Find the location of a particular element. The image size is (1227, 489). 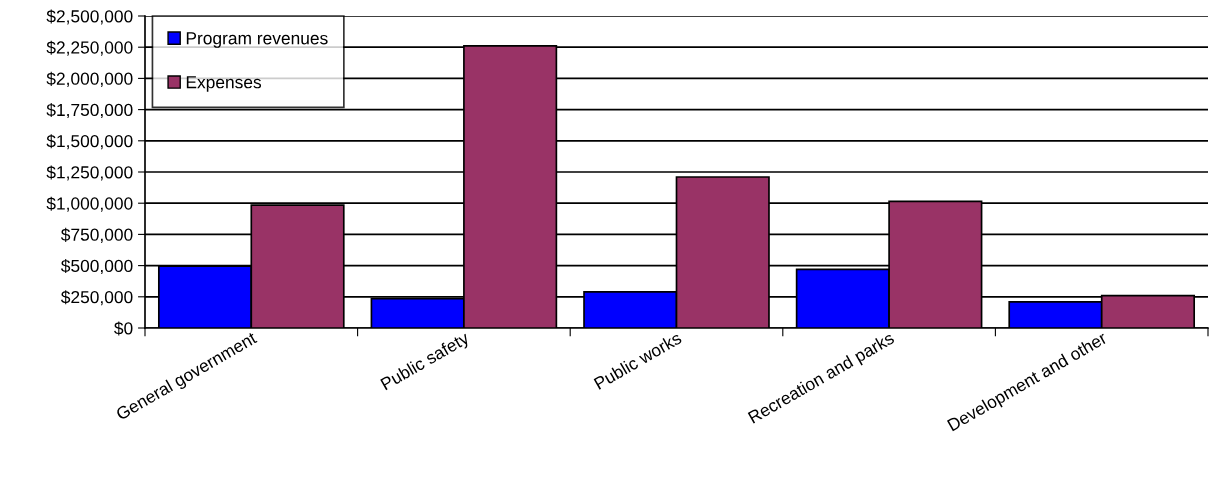

y-tick-label: $500,000 is located at coordinates (96, 267).